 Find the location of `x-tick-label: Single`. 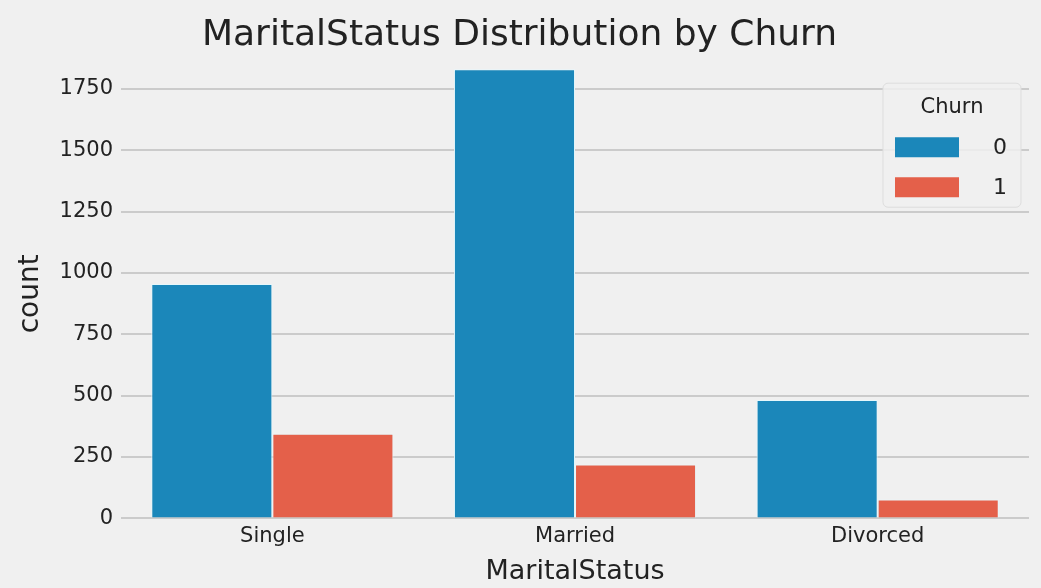

x-tick-label: Single is located at coordinates (272, 535).